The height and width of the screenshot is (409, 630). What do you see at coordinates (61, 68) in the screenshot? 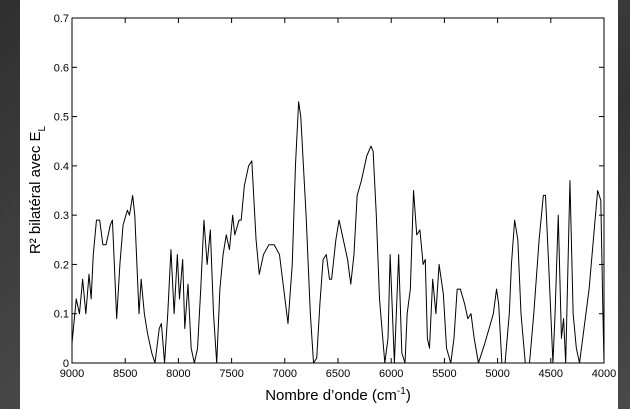
I see `y-tick-label: 0.6` at bounding box center [61, 68].